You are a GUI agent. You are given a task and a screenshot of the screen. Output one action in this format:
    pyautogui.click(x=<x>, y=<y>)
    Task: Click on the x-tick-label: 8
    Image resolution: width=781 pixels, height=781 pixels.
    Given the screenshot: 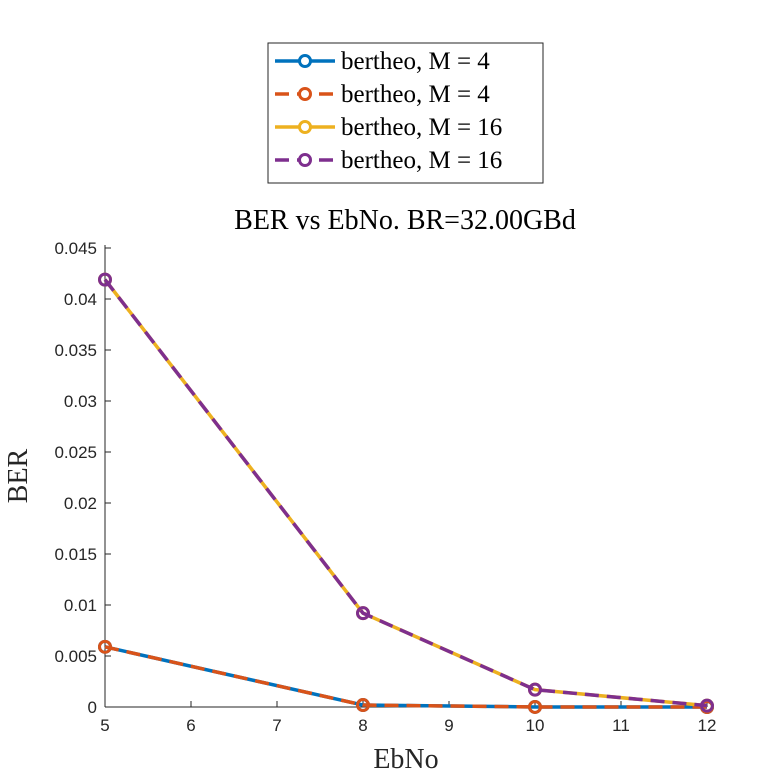 What is the action you would take?
    pyautogui.click(x=362, y=725)
    